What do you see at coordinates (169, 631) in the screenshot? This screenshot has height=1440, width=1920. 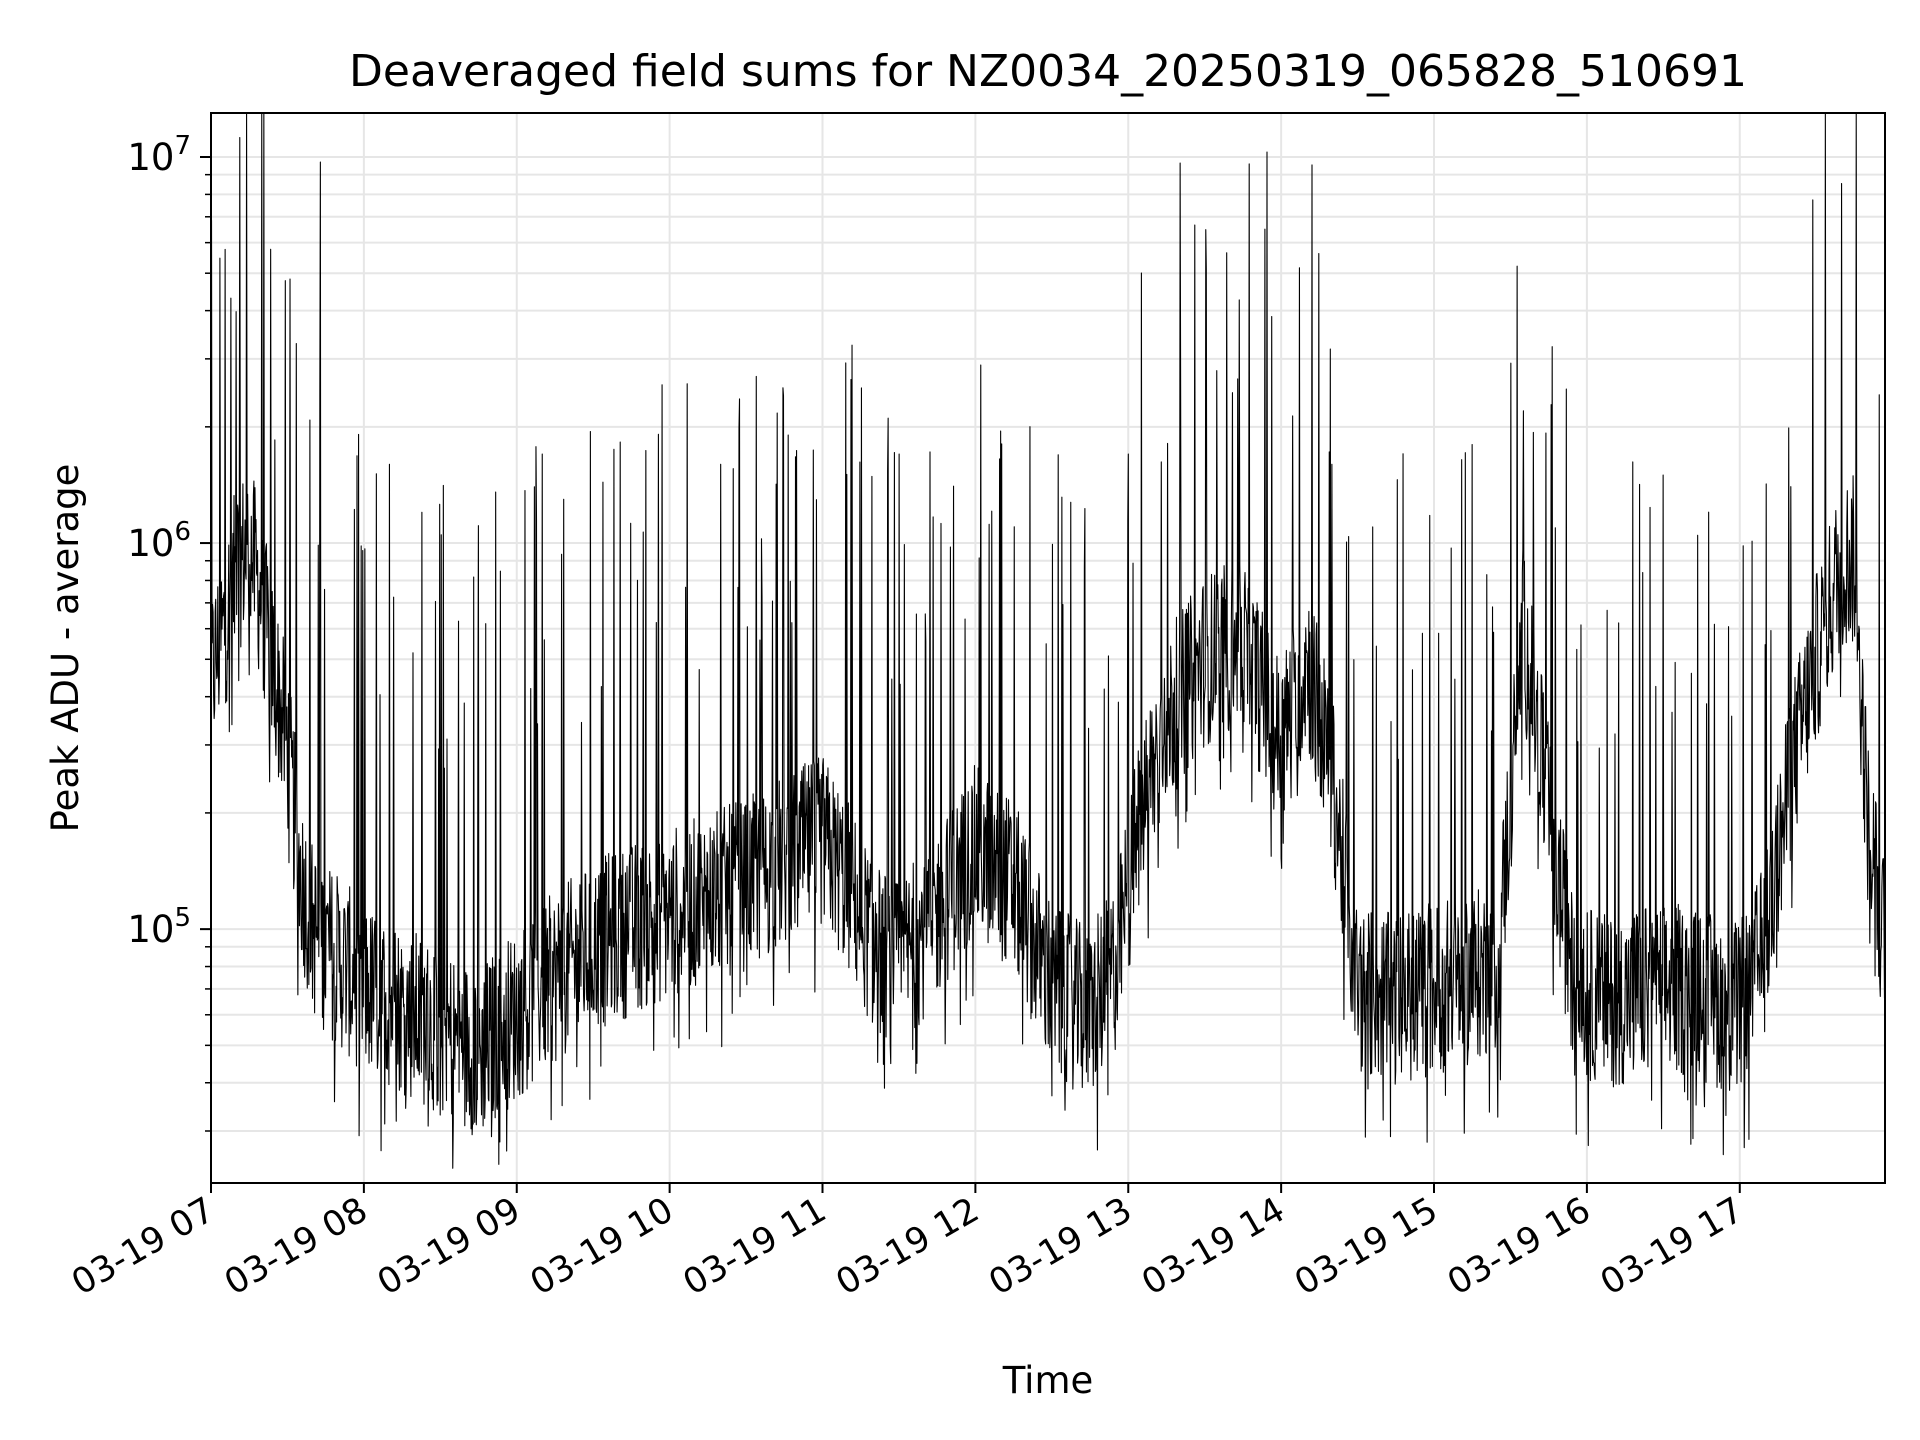 I see `y-axis-ticks: 105 106 107` at bounding box center [169, 631].